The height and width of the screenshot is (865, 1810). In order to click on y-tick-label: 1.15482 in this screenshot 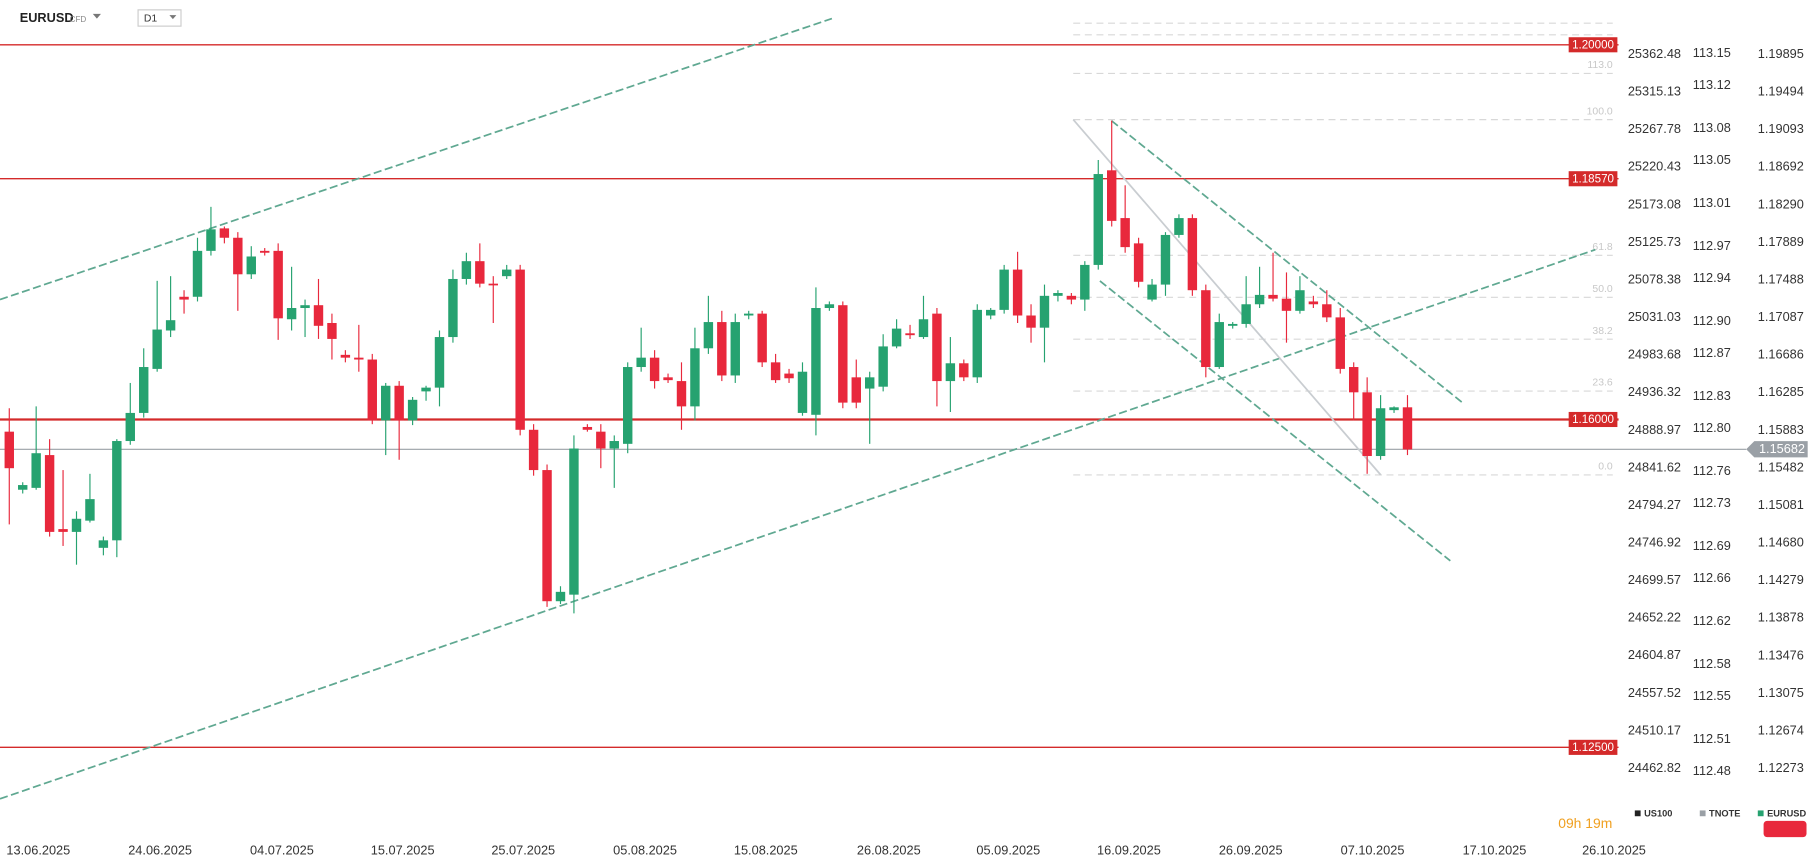, I will do `click(1781, 466)`.